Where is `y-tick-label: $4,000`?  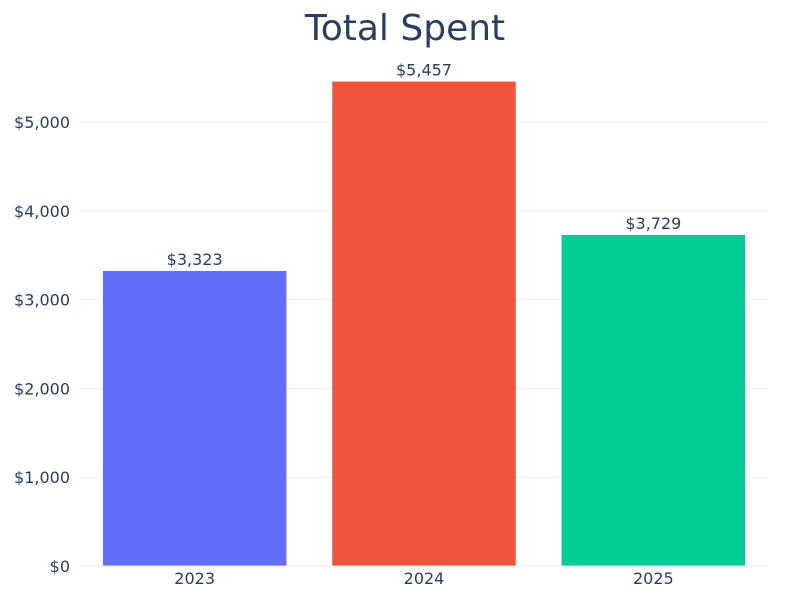 y-tick-label: $4,000 is located at coordinates (42, 211).